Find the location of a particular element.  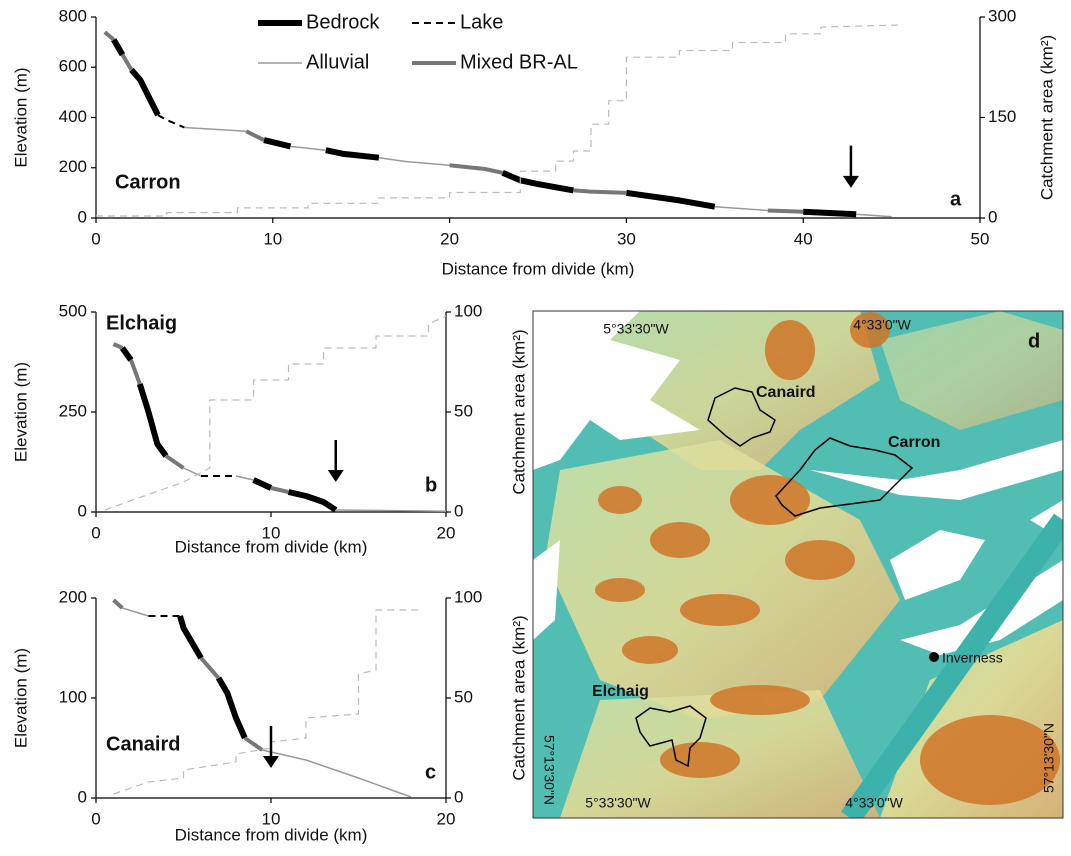

river-name: Canaird is located at coordinates (143, 744).